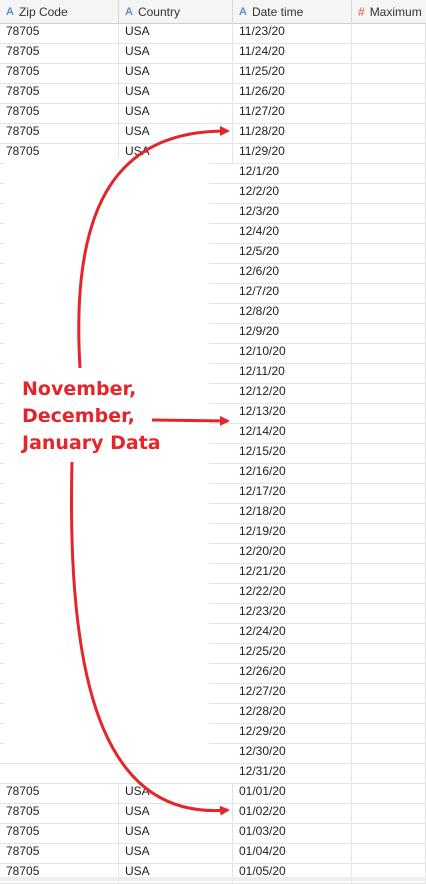  Describe the element at coordinates (292, 114) in the screenshot. I see `date-time-cell: 11/27/20` at that location.